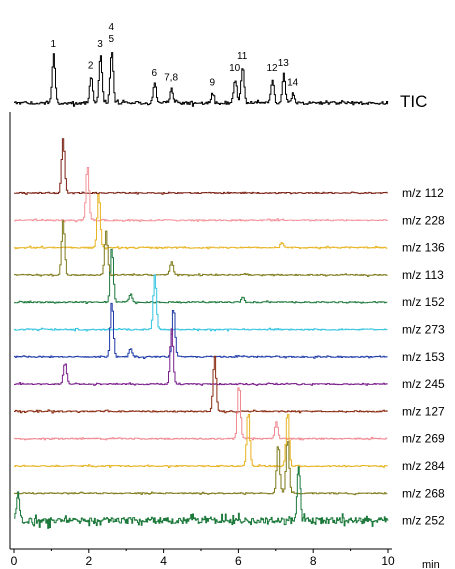  Describe the element at coordinates (423, 220) in the screenshot. I see `trace-label: m/z 228` at that location.